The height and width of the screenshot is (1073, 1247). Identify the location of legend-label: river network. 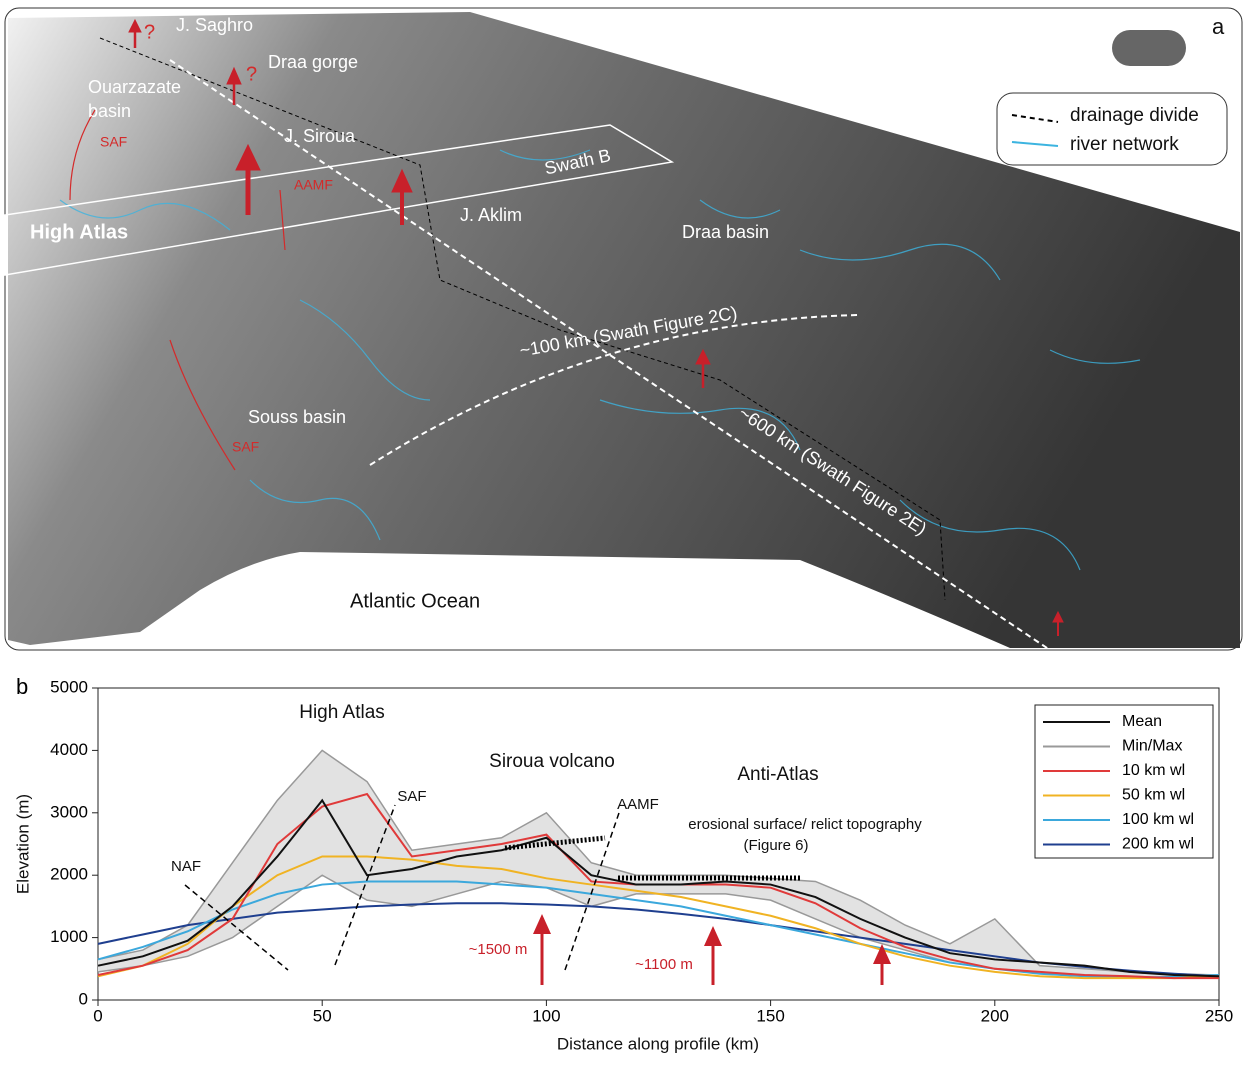
(1124, 144).